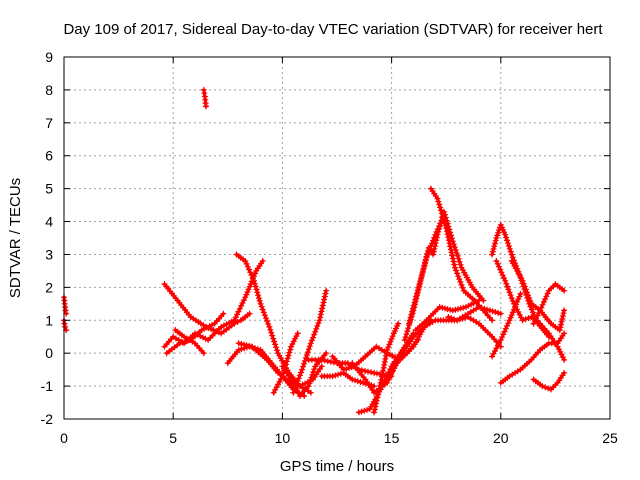 This screenshot has width=640, height=480. I want to click on series-arc-f, so click(195, 333).